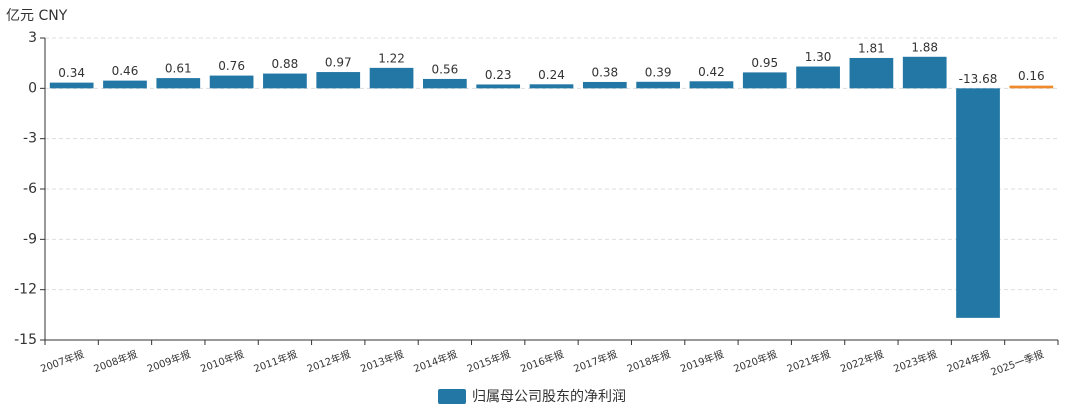  What do you see at coordinates (764, 63) in the screenshot?
I see `value-label: 0.95` at bounding box center [764, 63].